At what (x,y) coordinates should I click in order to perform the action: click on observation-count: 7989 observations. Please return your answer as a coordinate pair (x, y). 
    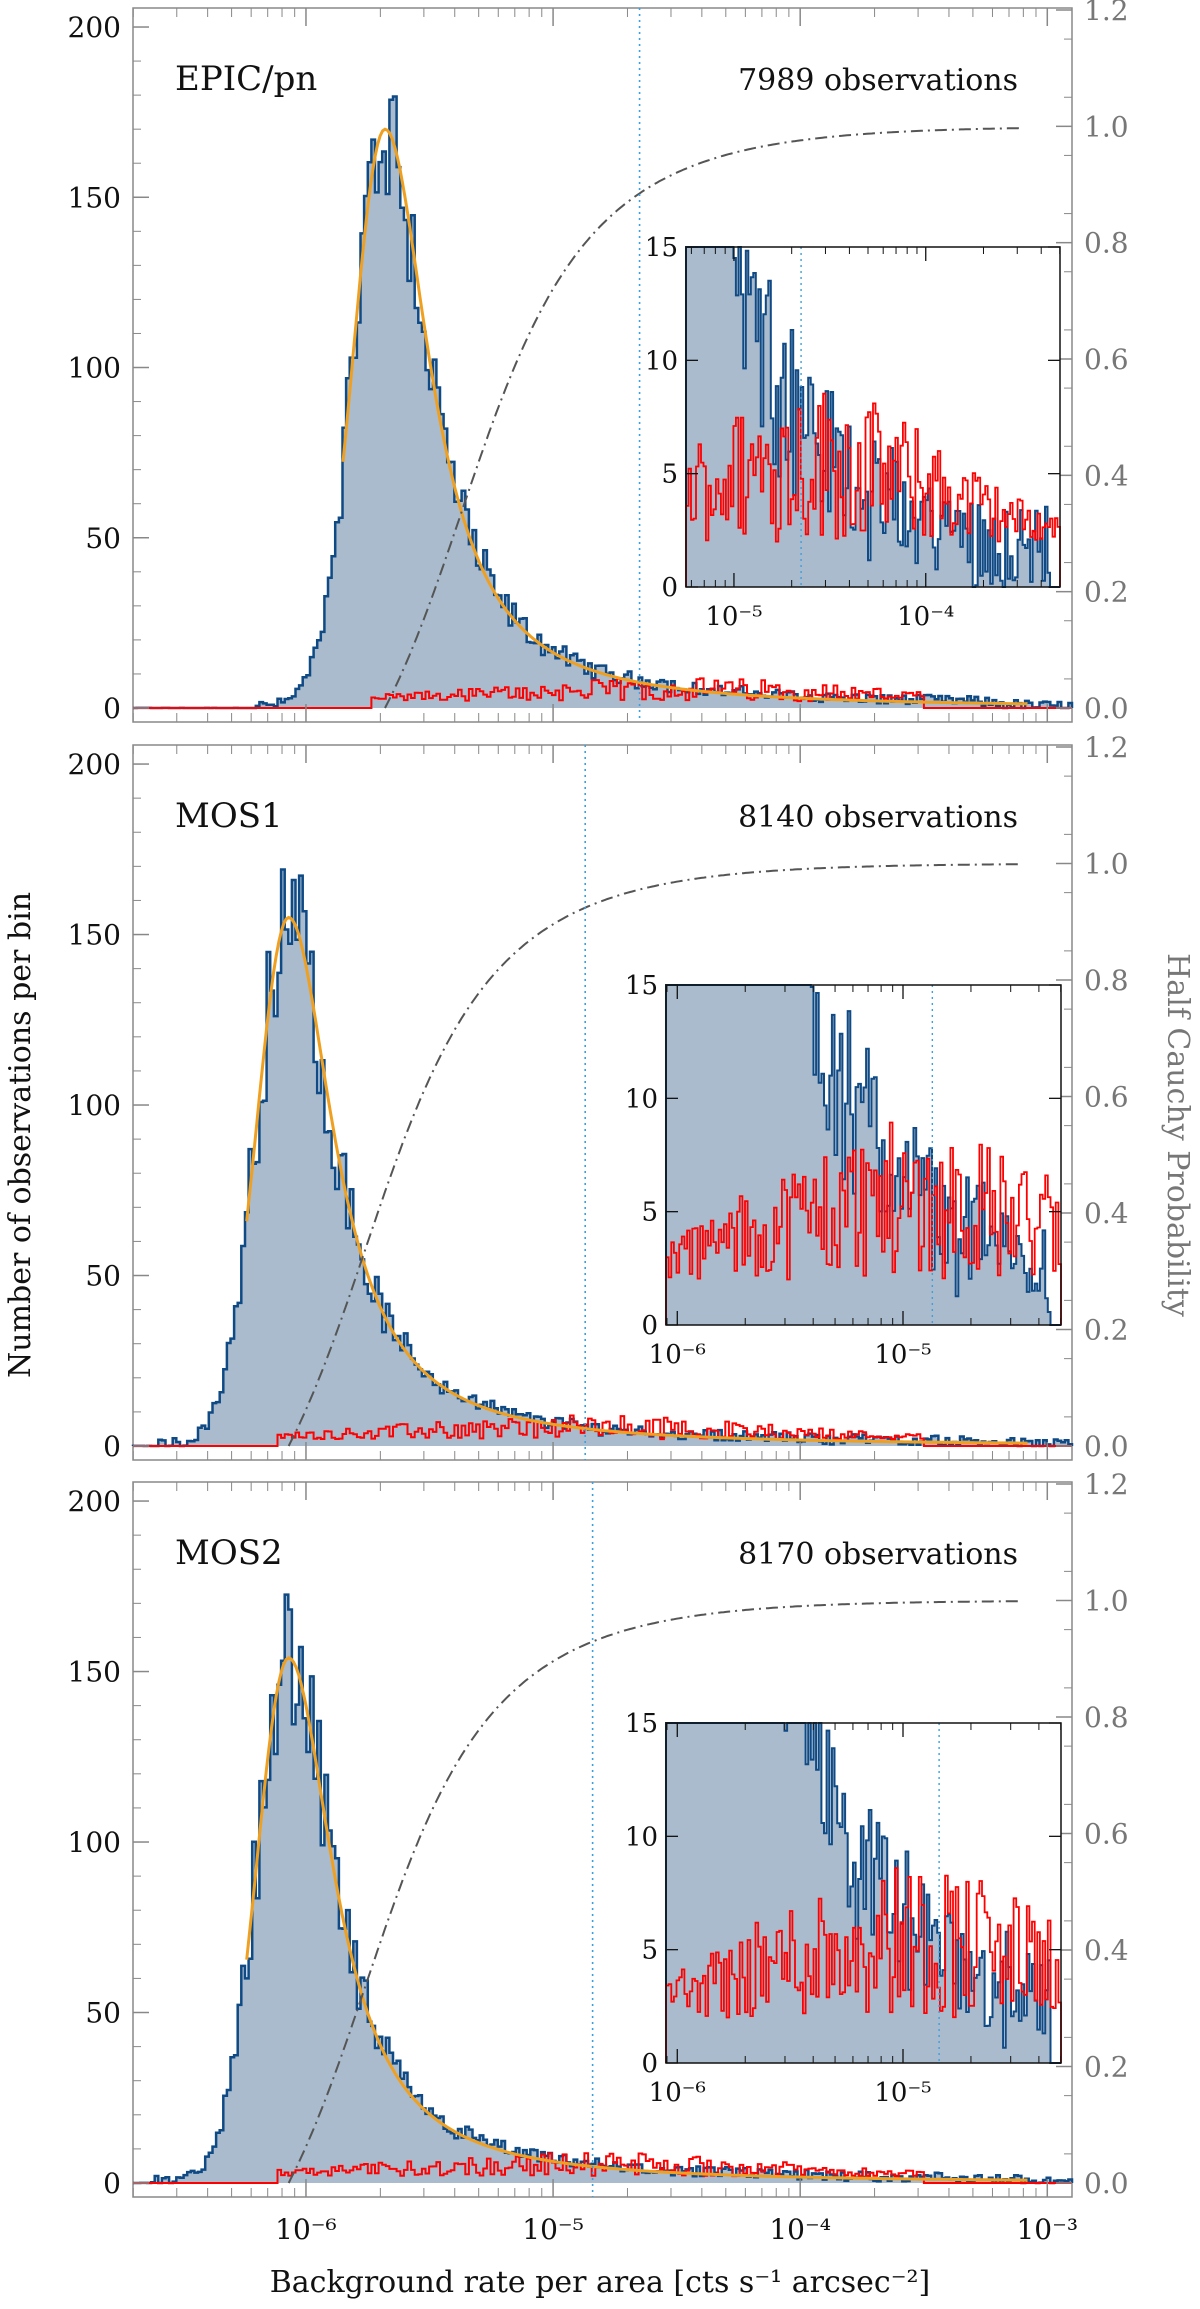
    Looking at the image, I should click on (878, 80).